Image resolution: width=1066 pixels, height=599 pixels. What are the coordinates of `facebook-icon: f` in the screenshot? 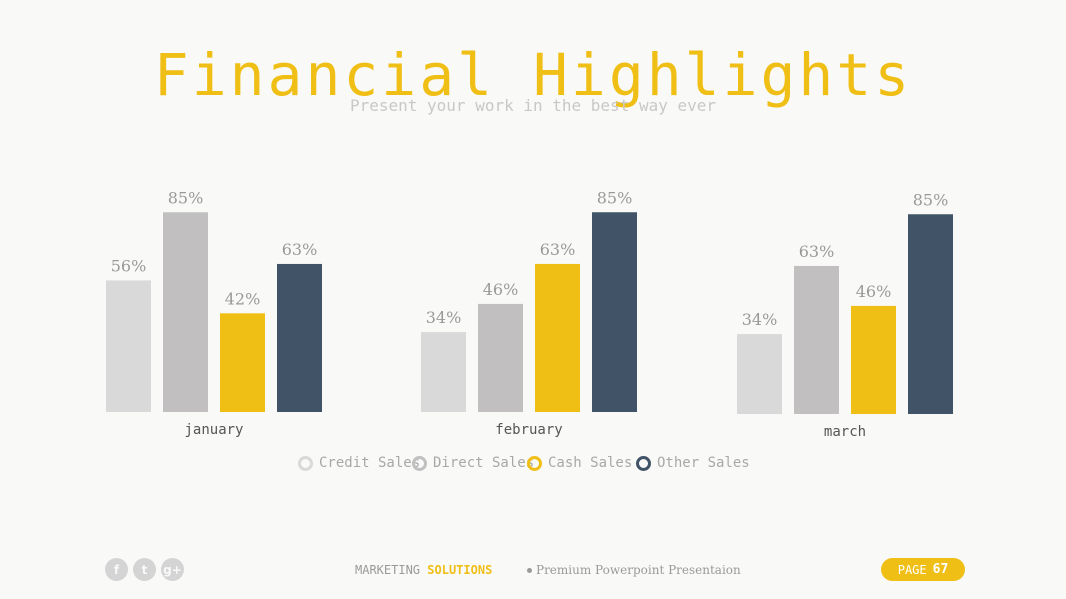 It's located at (116, 569).